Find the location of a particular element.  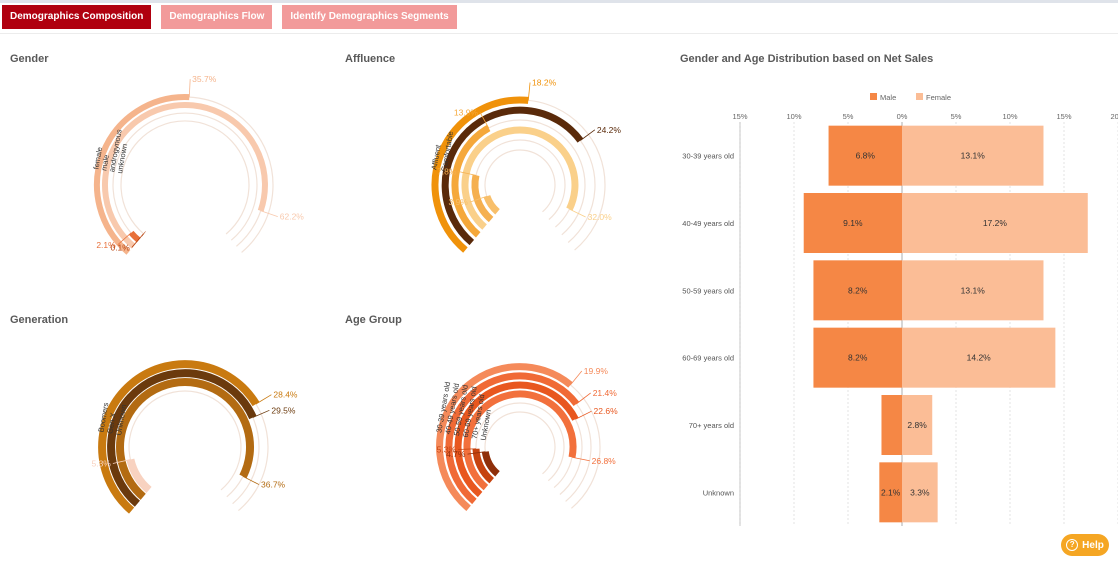

bar-female-label: 17.2% is located at coordinates (995, 223).